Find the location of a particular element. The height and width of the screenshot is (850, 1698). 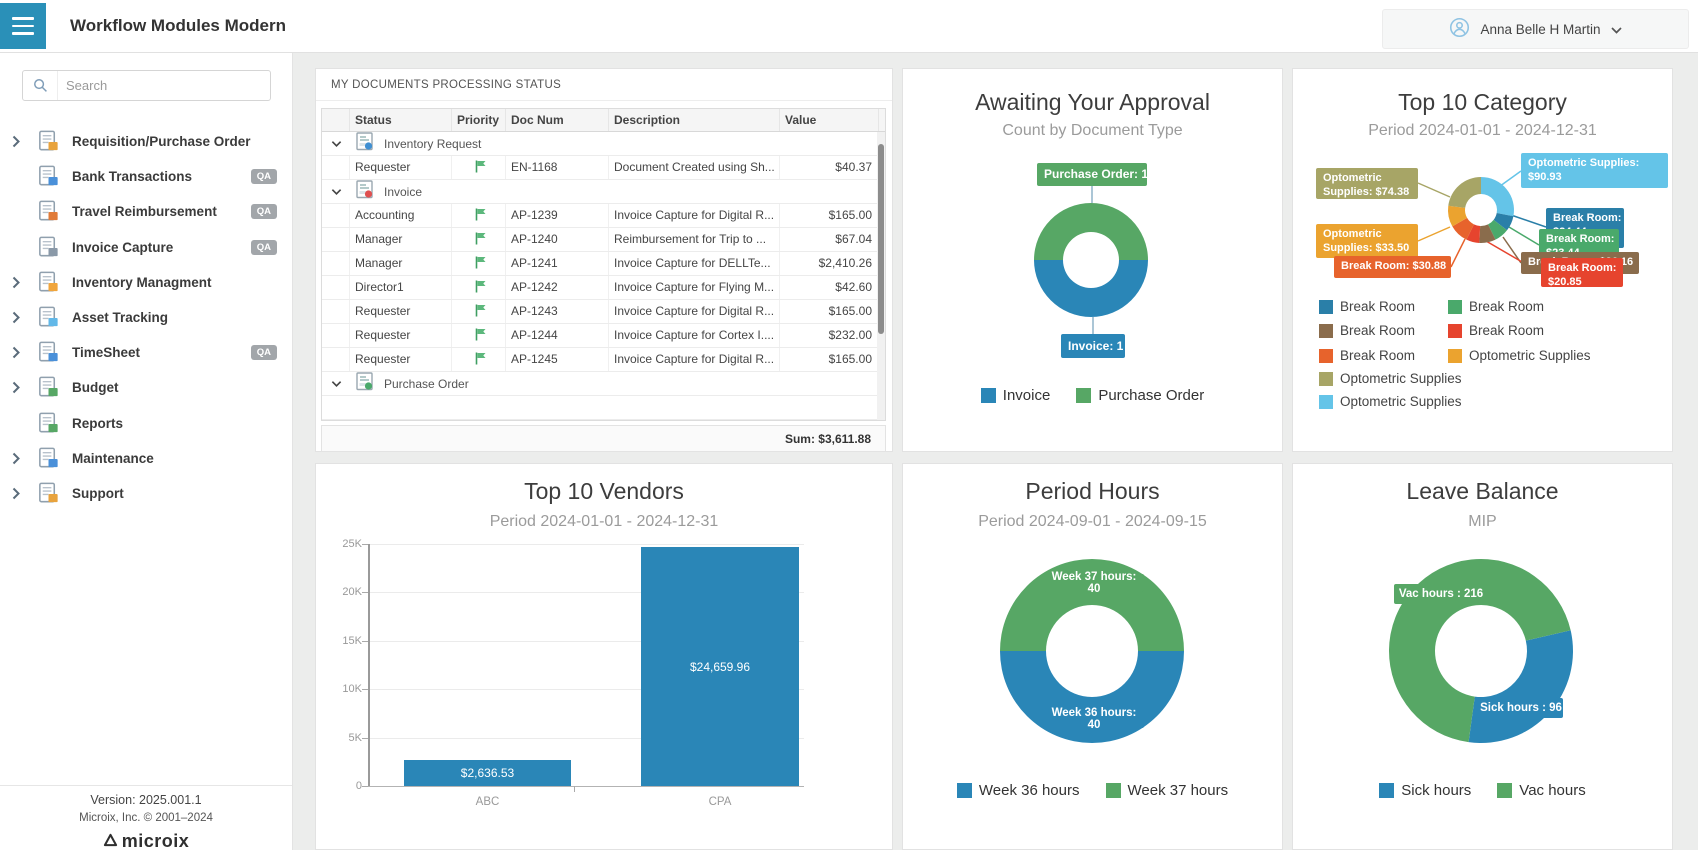

documents-panel-title: MY DOCUMENTS PROCESSING STATUS is located at coordinates (446, 85).